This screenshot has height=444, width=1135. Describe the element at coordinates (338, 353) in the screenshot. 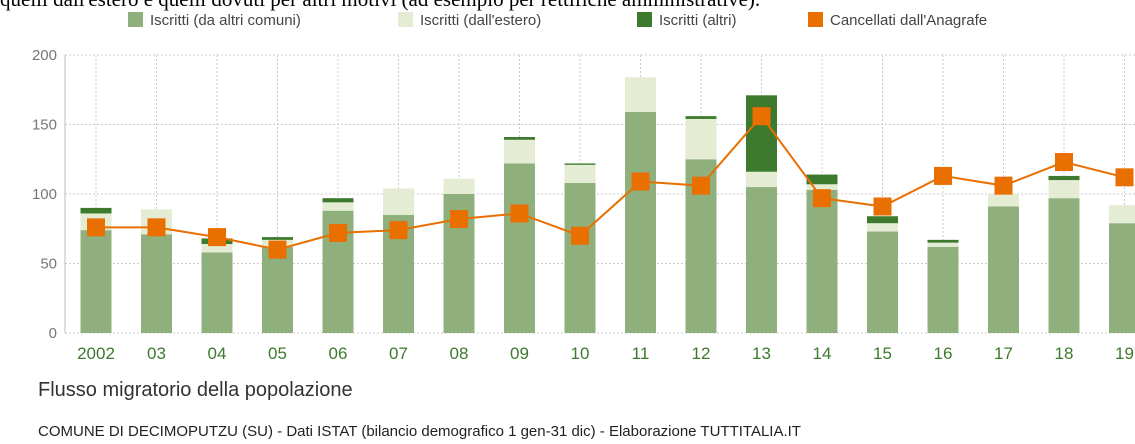

I see `x-tick-label: 06` at that location.